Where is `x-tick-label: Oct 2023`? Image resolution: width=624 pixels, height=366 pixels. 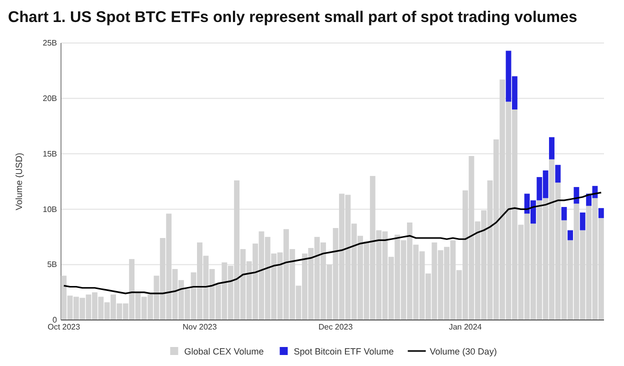
x-tick-label: Oct 2023 is located at coordinates (64, 327).